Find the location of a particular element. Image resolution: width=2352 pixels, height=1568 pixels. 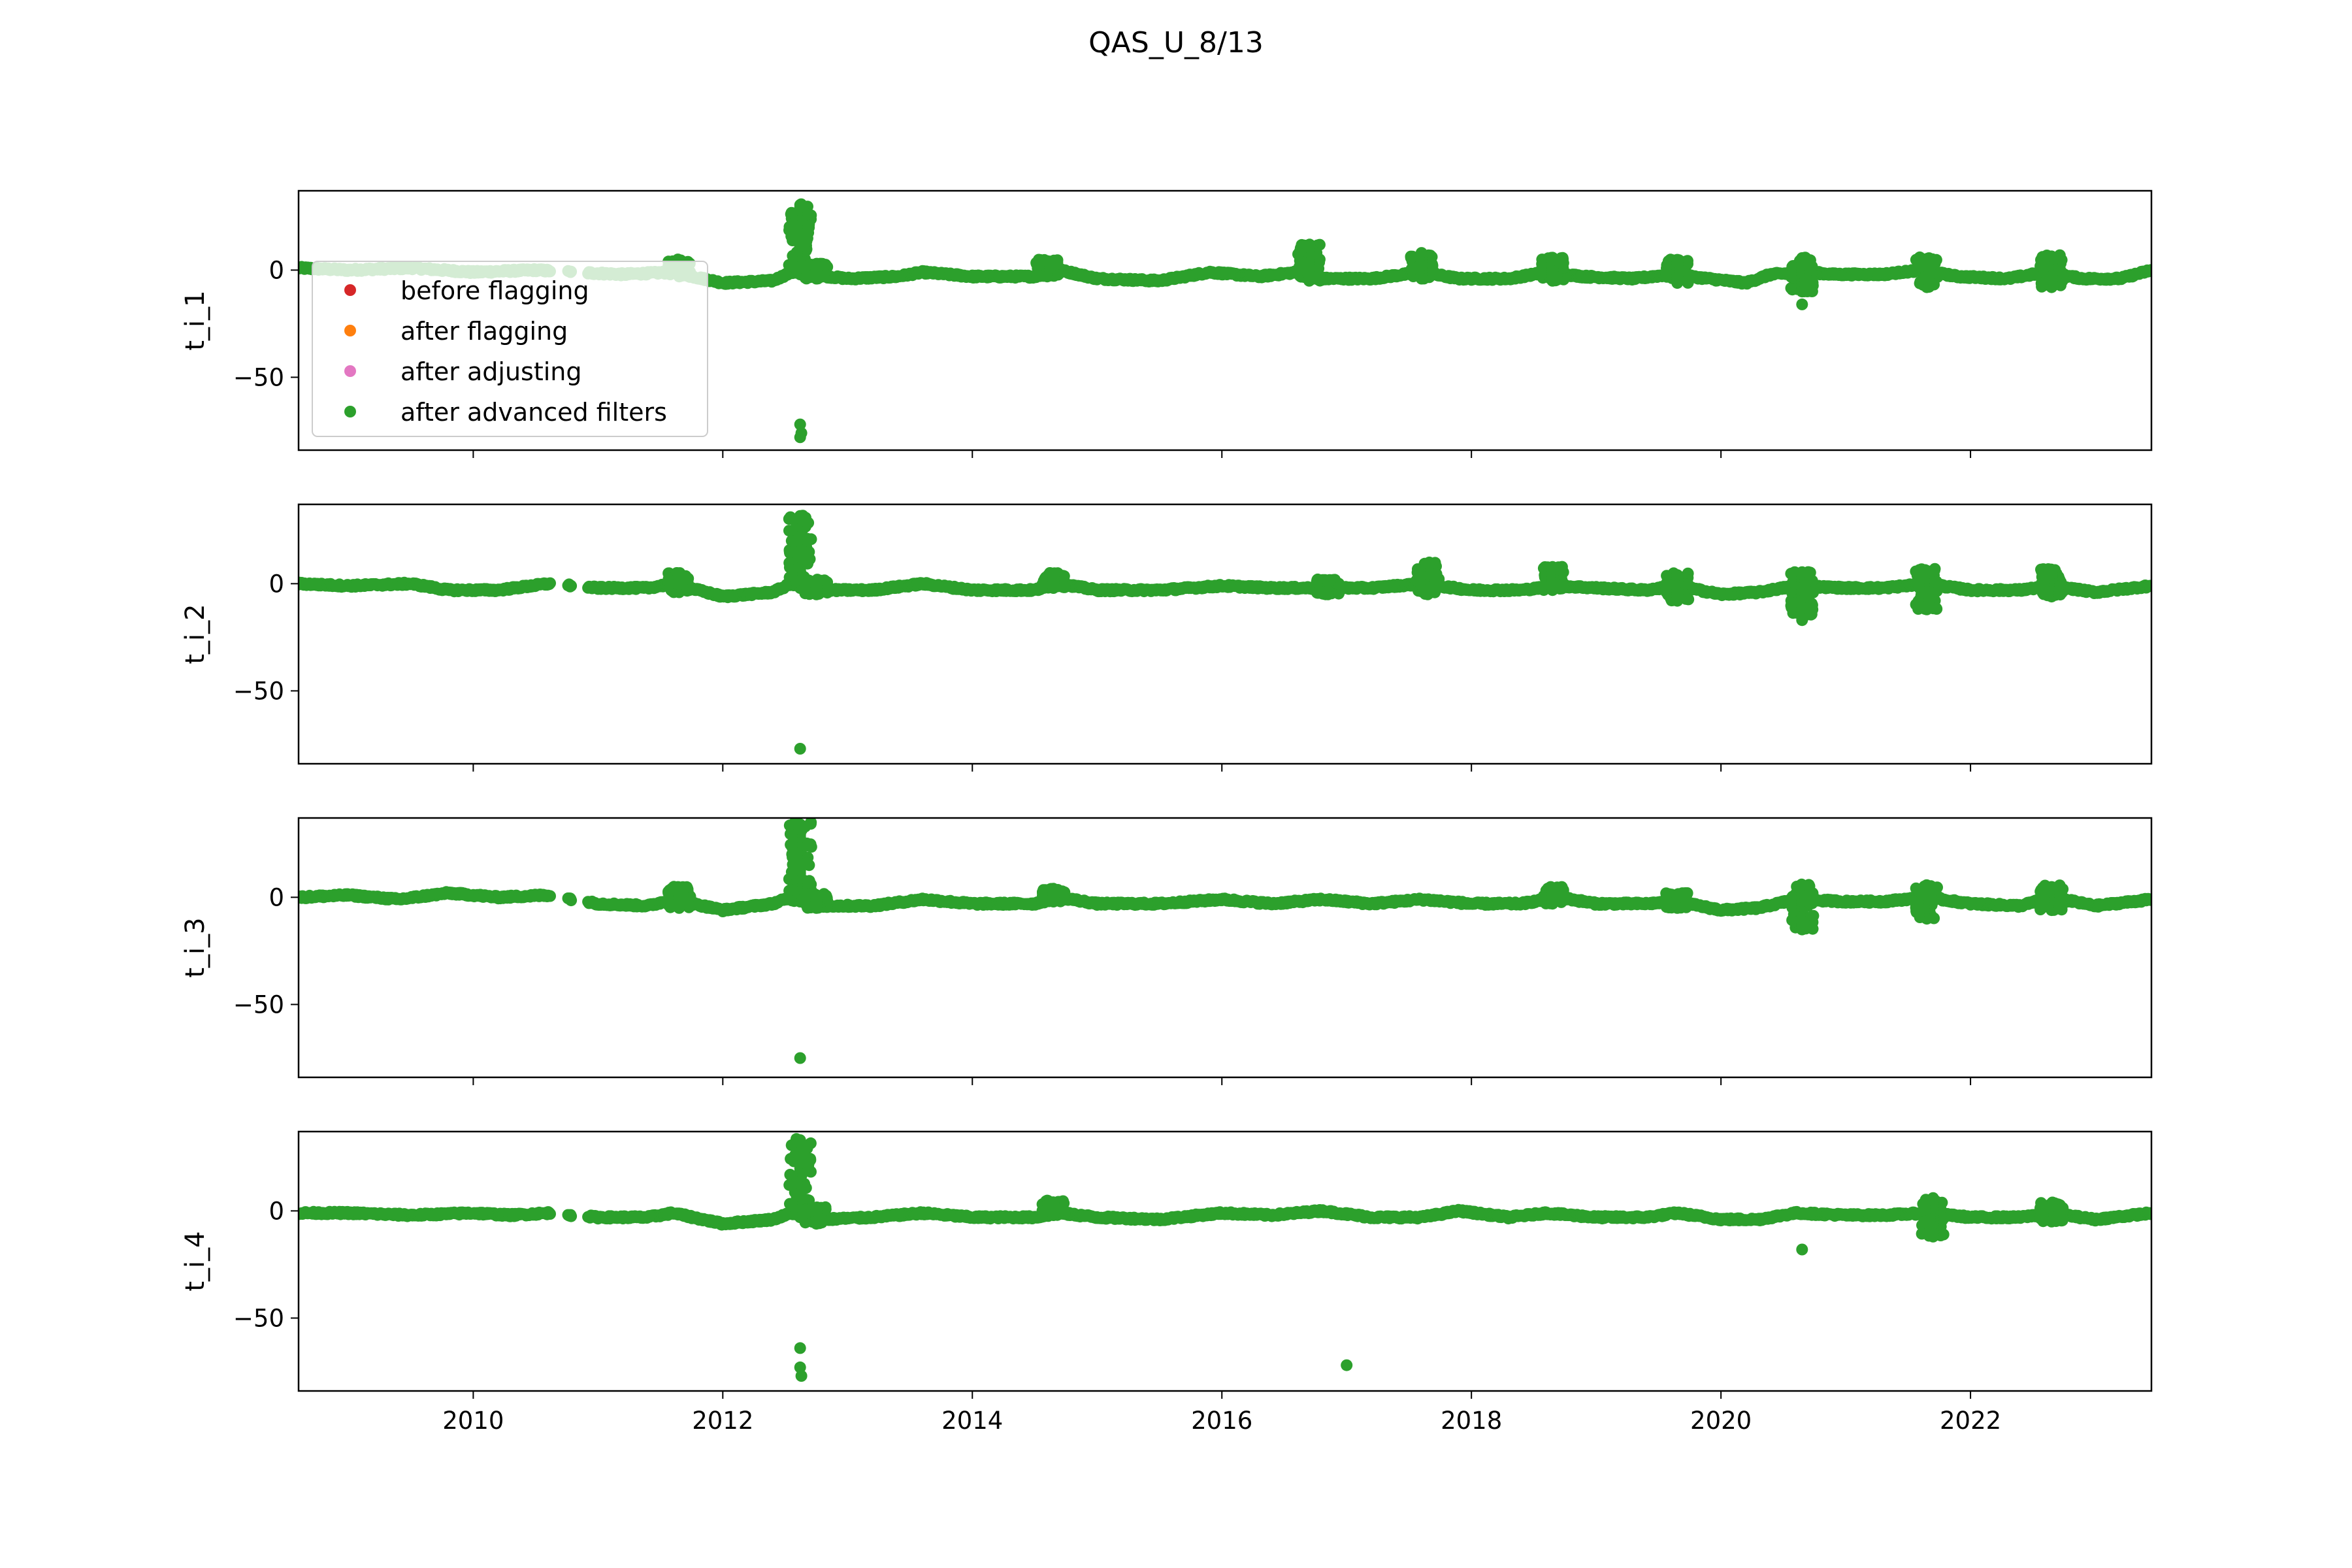

y-axis-label: t_i_1 is located at coordinates (195, 320).